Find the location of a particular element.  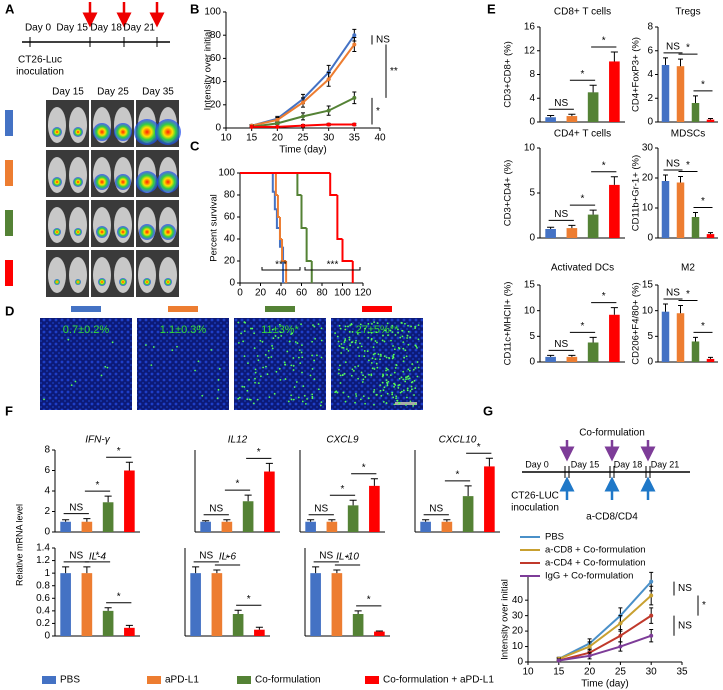

x-tick-label: 80 is located at coordinates (322, 293).